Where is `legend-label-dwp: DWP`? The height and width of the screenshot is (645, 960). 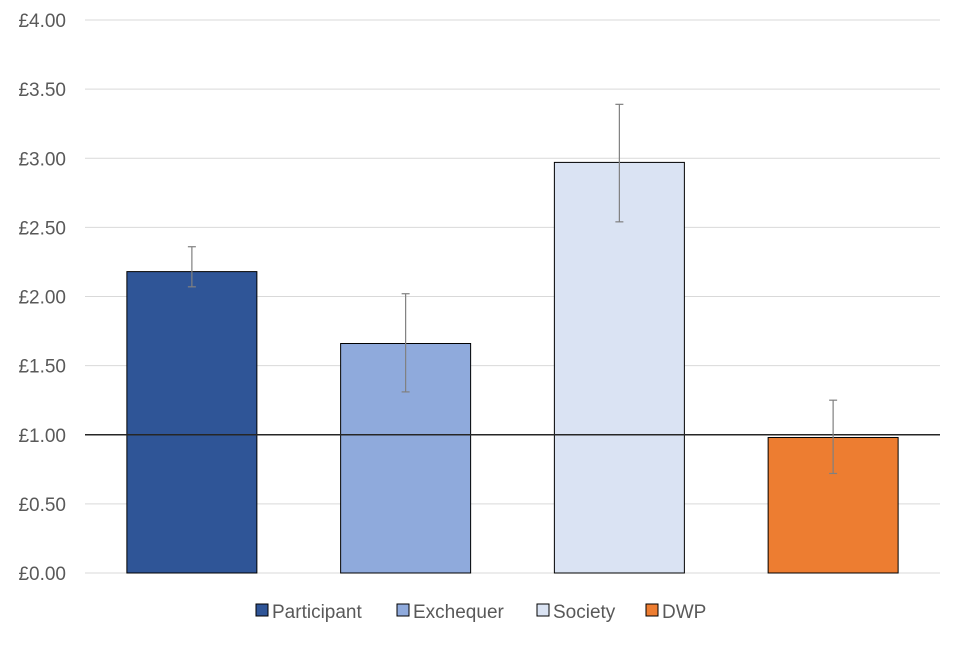
legend-label-dwp: DWP is located at coordinates (684, 612).